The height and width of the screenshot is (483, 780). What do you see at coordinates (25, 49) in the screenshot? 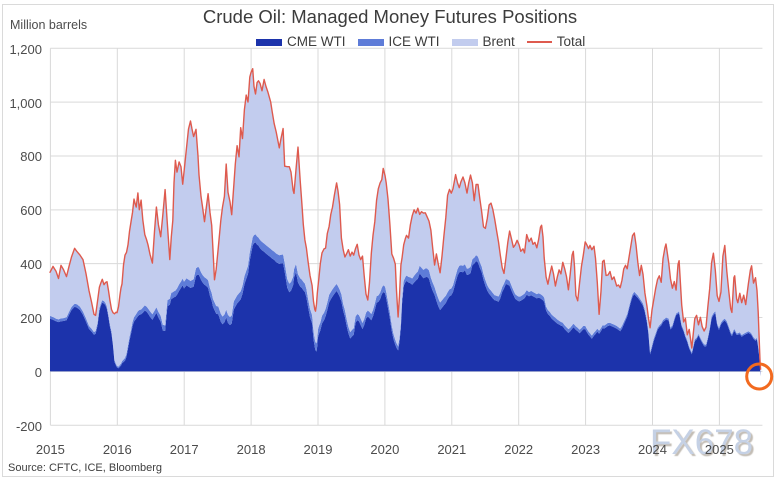
I see `y-tick-label: 1,200` at bounding box center [25, 49].